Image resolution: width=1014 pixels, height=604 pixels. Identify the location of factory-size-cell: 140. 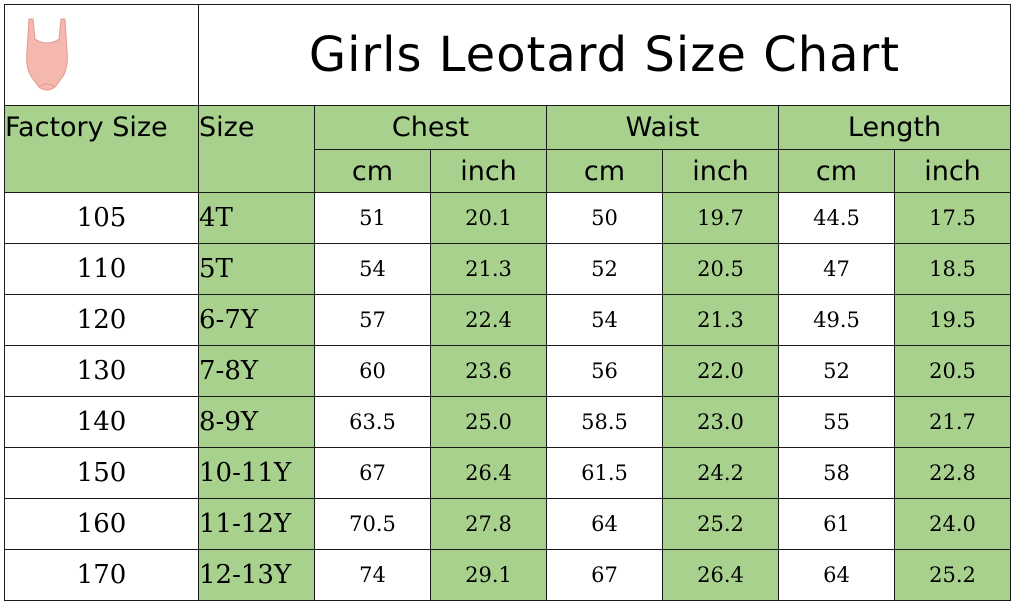
(101, 422).